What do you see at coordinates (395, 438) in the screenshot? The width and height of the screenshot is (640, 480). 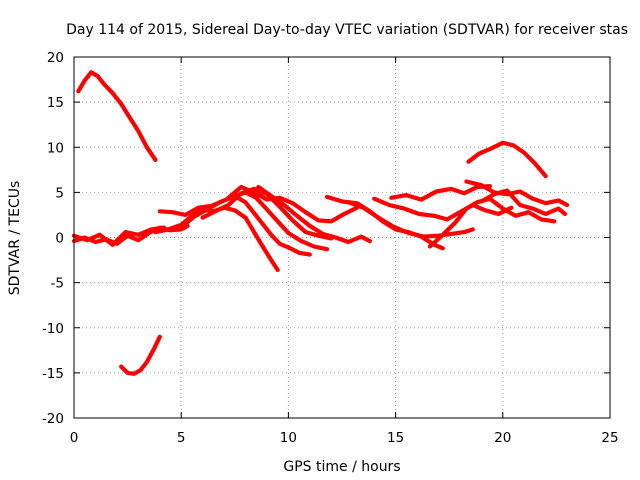 I see `x-tick-label: 15` at bounding box center [395, 438].